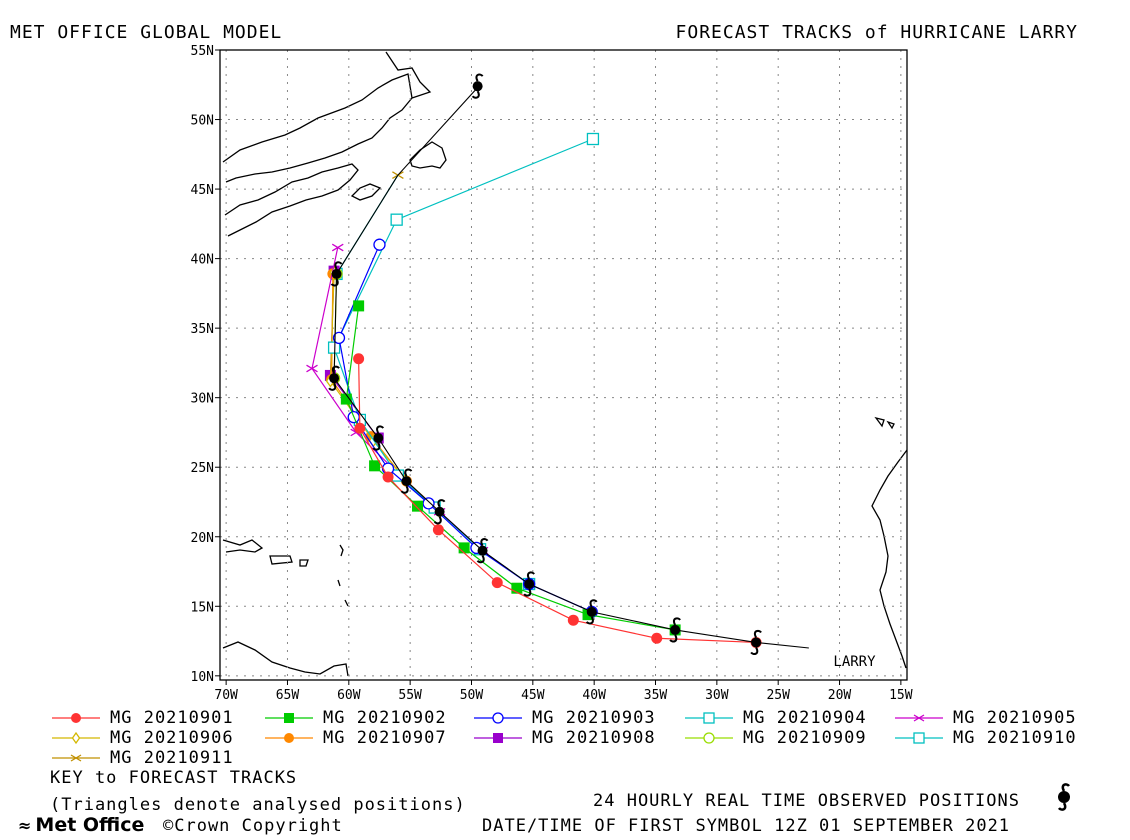  I want to click on x-tick-label: 30W, so click(717, 695).